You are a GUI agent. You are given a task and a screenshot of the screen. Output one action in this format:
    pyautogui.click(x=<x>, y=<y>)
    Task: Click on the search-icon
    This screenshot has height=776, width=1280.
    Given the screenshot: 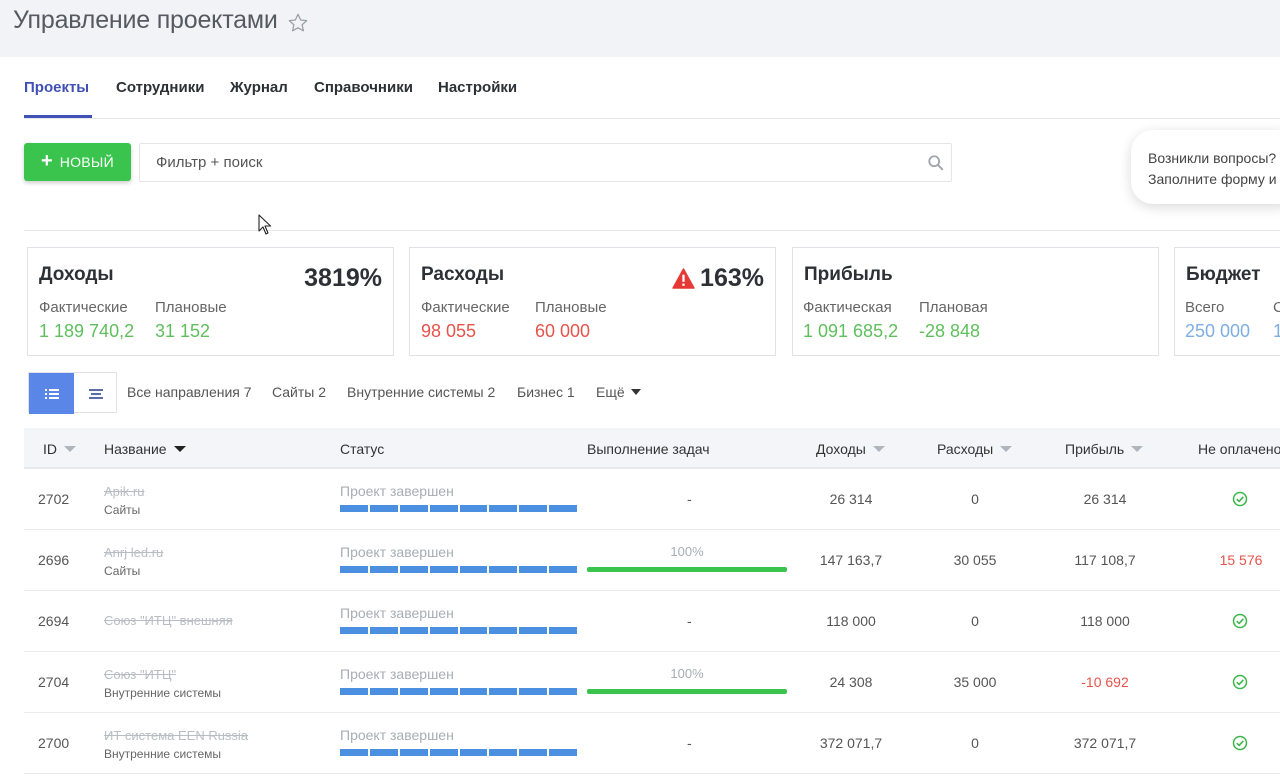 What is the action you would take?
    pyautogui.click(x=936, y=163)
    